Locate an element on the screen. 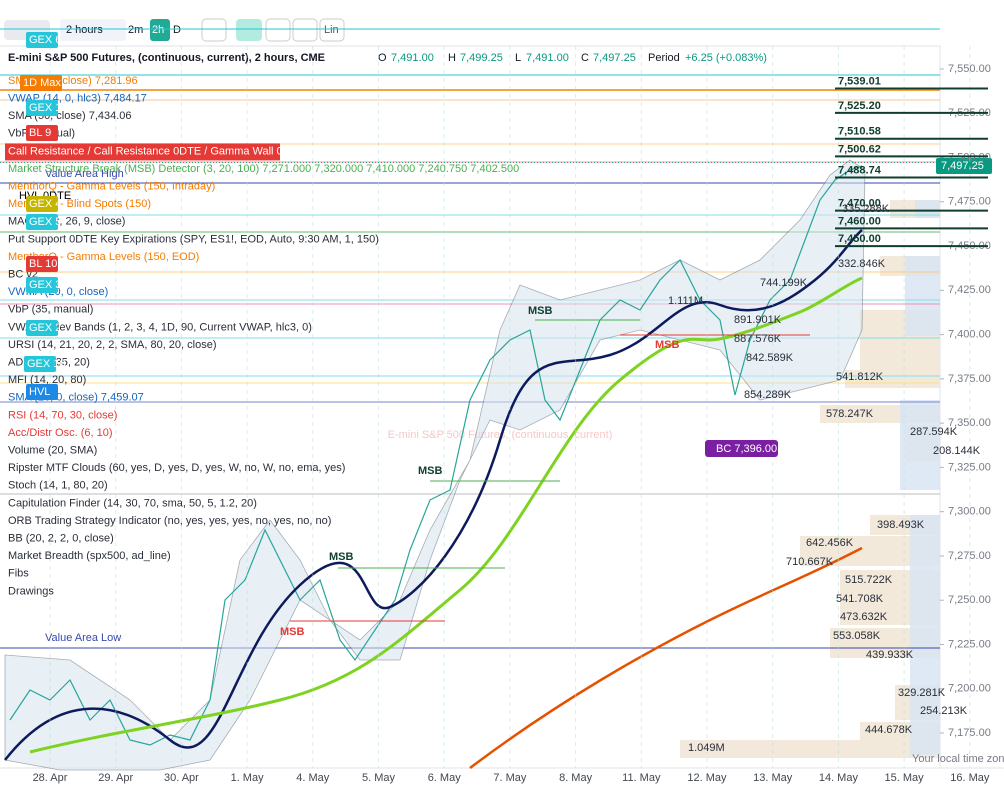  profile-label: 842.589K is located at coordinates (770, 358).